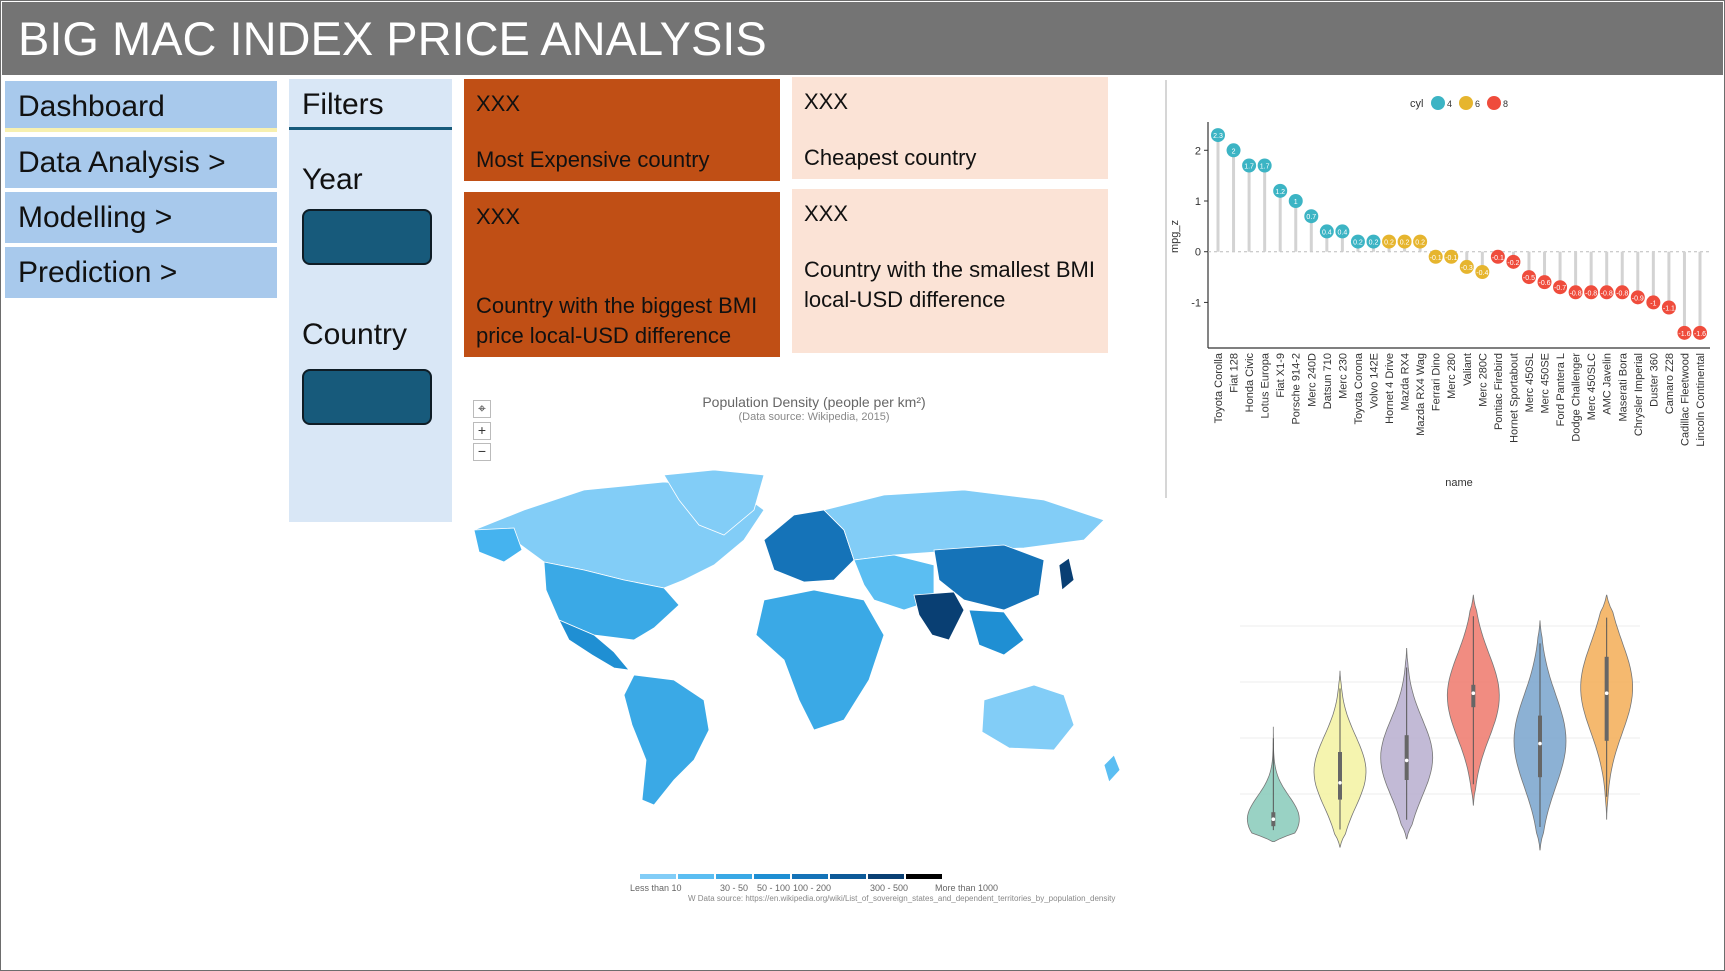  What do you see at coordinates (656, 888) in the screenshot?
I see `map-legend-label: Less than 10` at bounding box center [656, 888].